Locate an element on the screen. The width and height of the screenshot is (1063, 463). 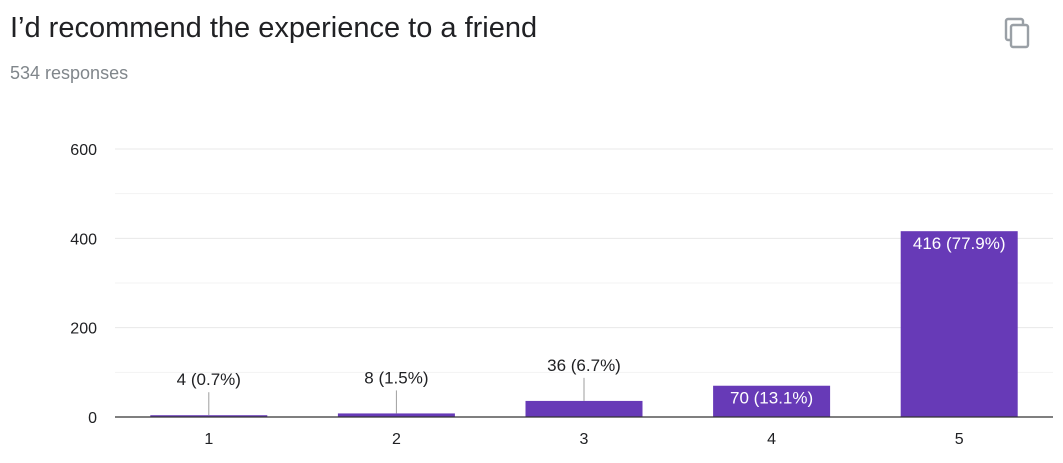
y-tick-label: 0 is located at coordinates (92, 418).